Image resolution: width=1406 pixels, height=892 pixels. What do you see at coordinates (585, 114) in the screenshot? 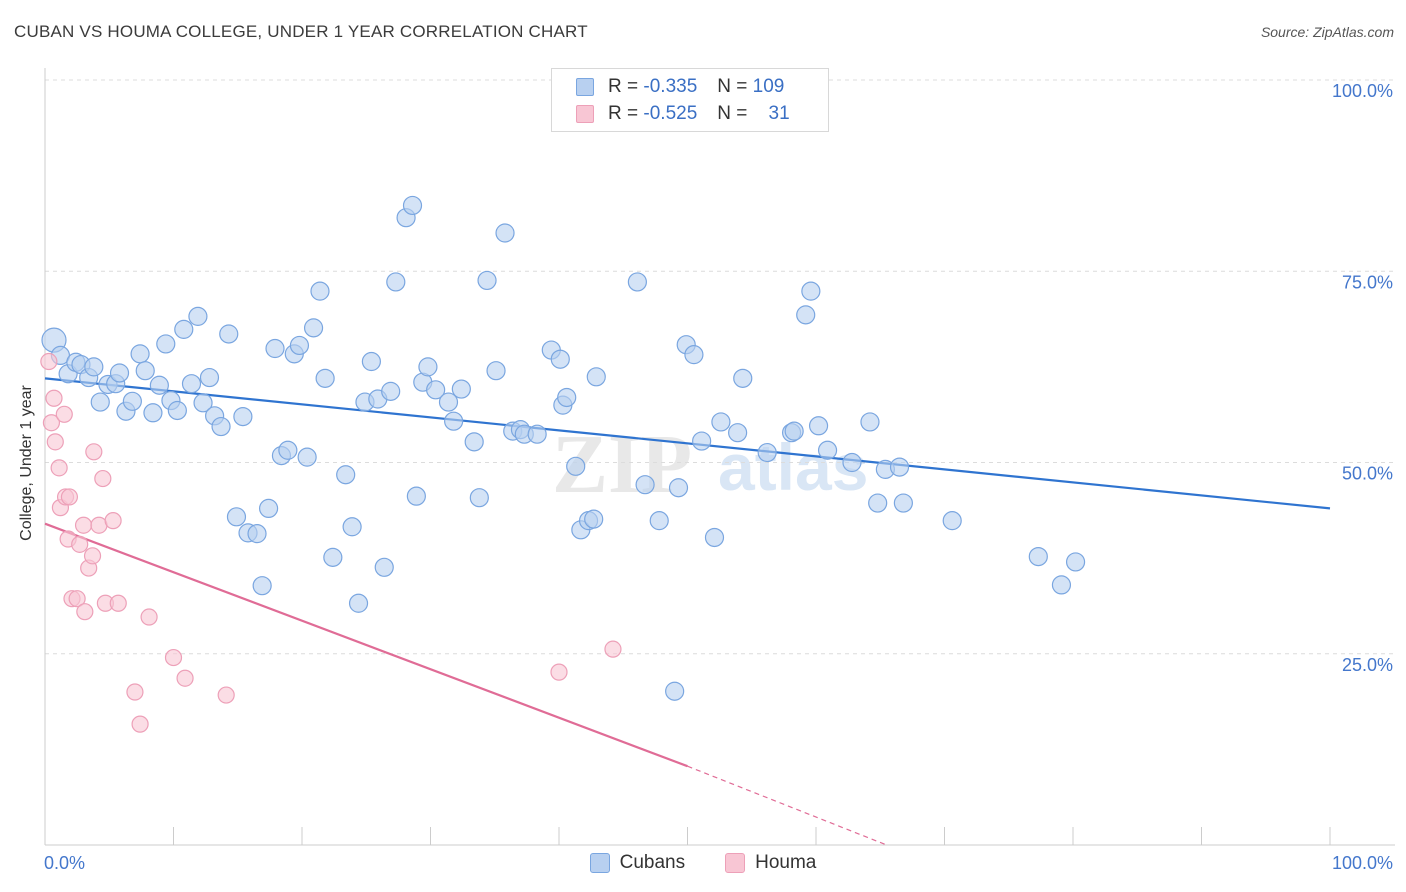
I see `houma-swatch` at bounding box center [585, 114].